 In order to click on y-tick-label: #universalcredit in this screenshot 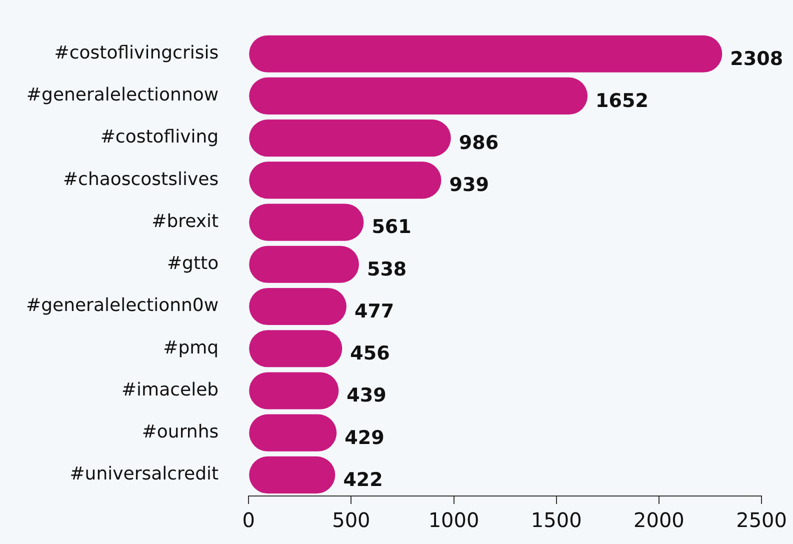, I will do `click(144, 474)`.